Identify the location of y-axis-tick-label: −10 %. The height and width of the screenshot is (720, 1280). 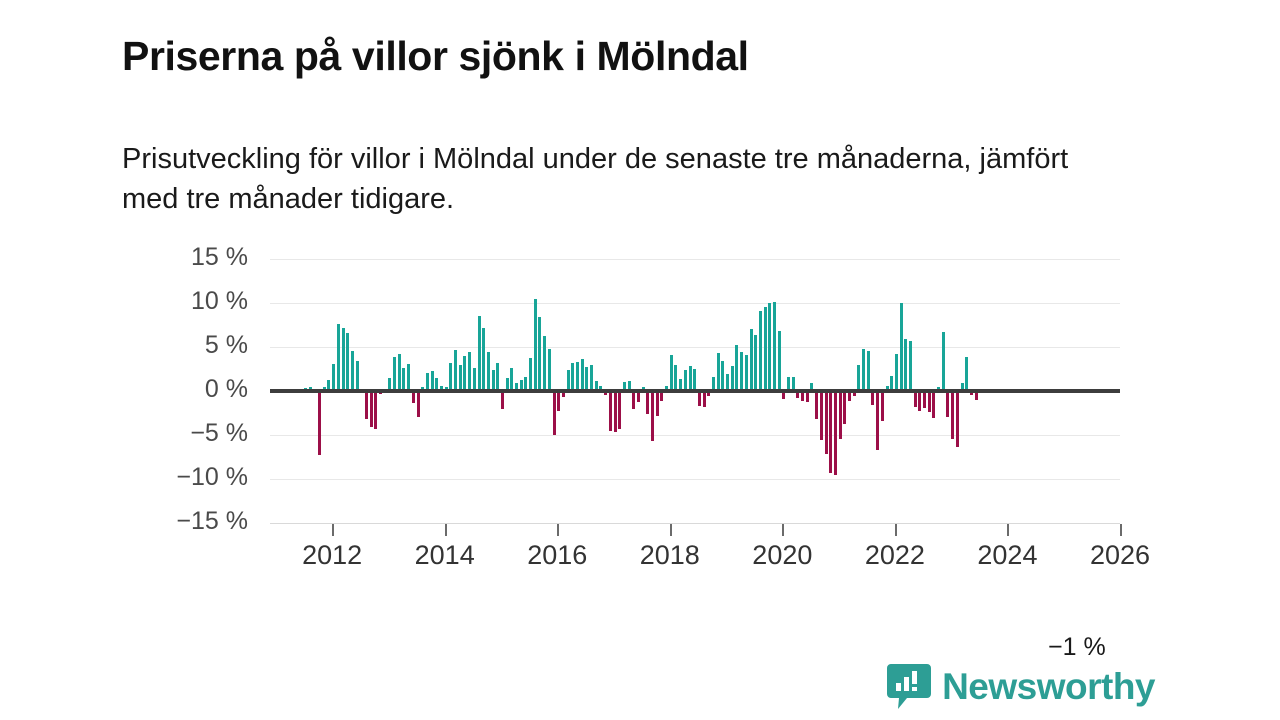
(212, 477).